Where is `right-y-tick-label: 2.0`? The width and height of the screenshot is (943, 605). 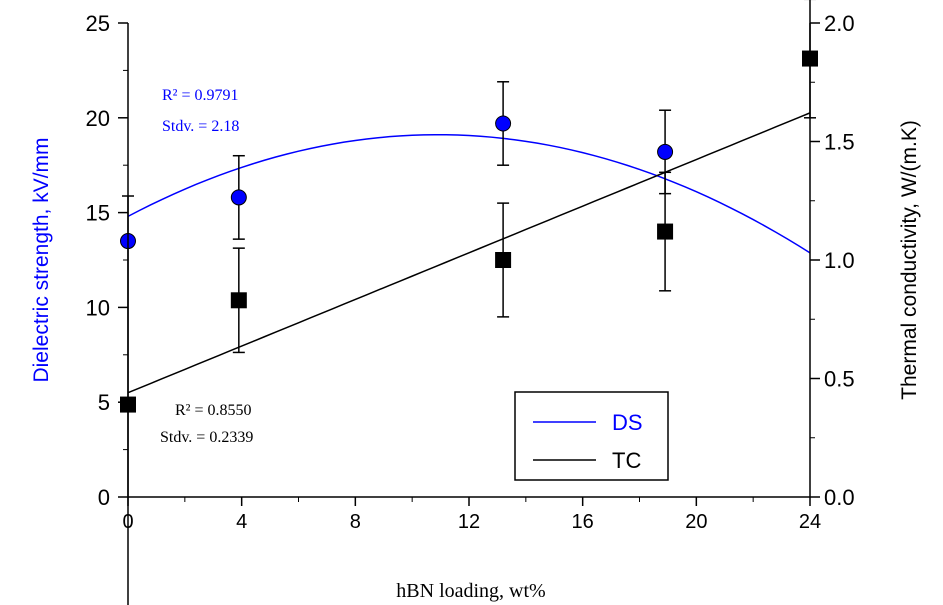 right-y-tick-label: 2.0 is located at coordinates (839, 23).